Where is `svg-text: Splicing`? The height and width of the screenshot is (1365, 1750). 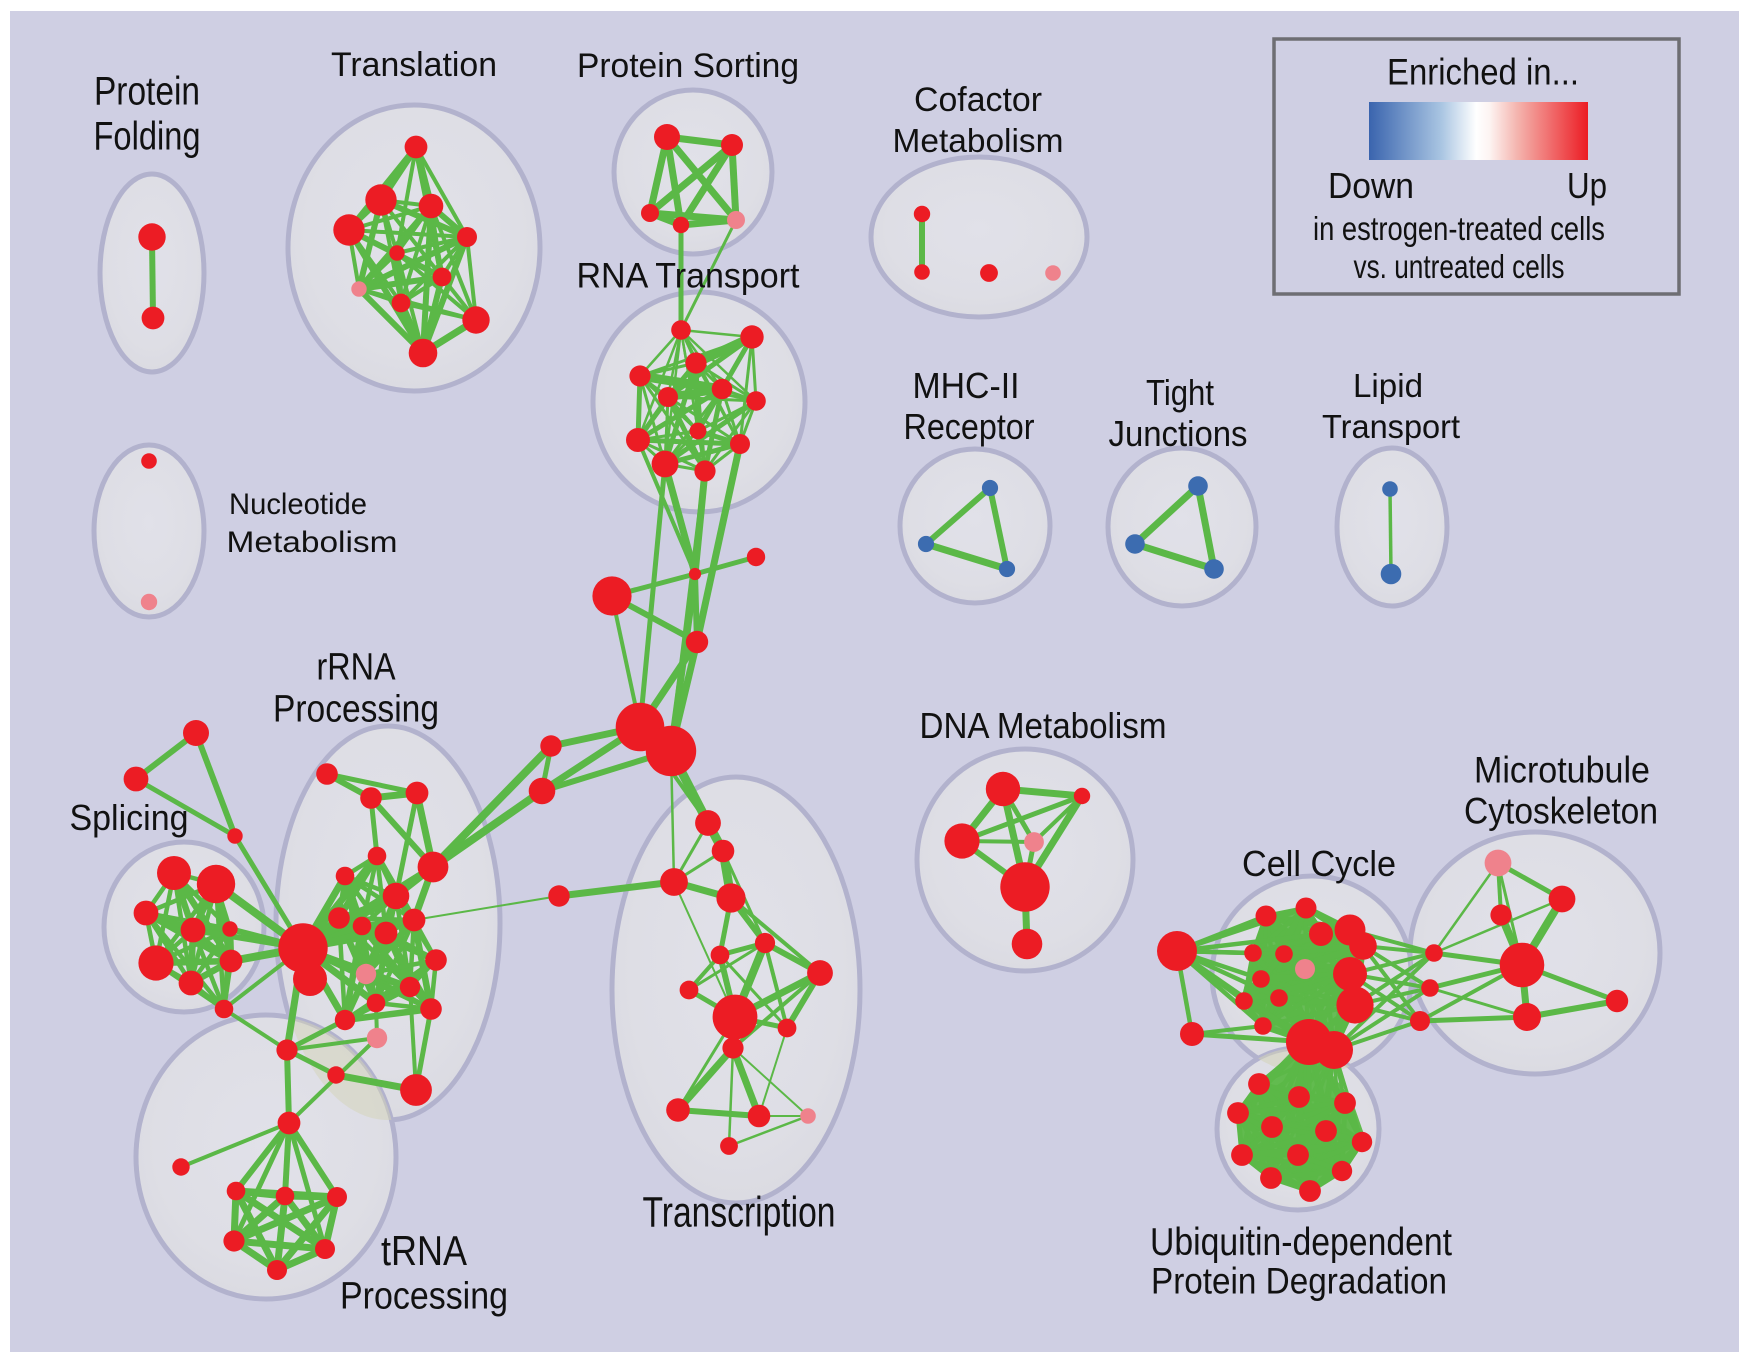
svg-text: Splicing is located at coordinates (129, 817).